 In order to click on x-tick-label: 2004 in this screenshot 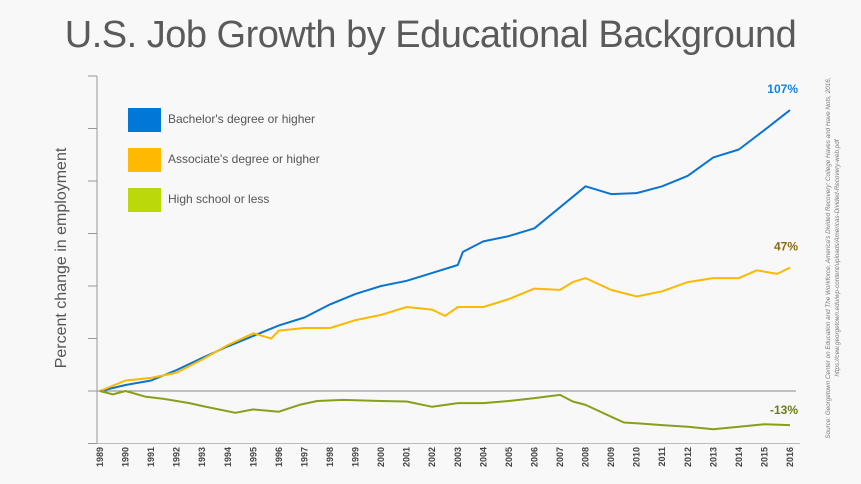, I will do `click(483, 457)`.